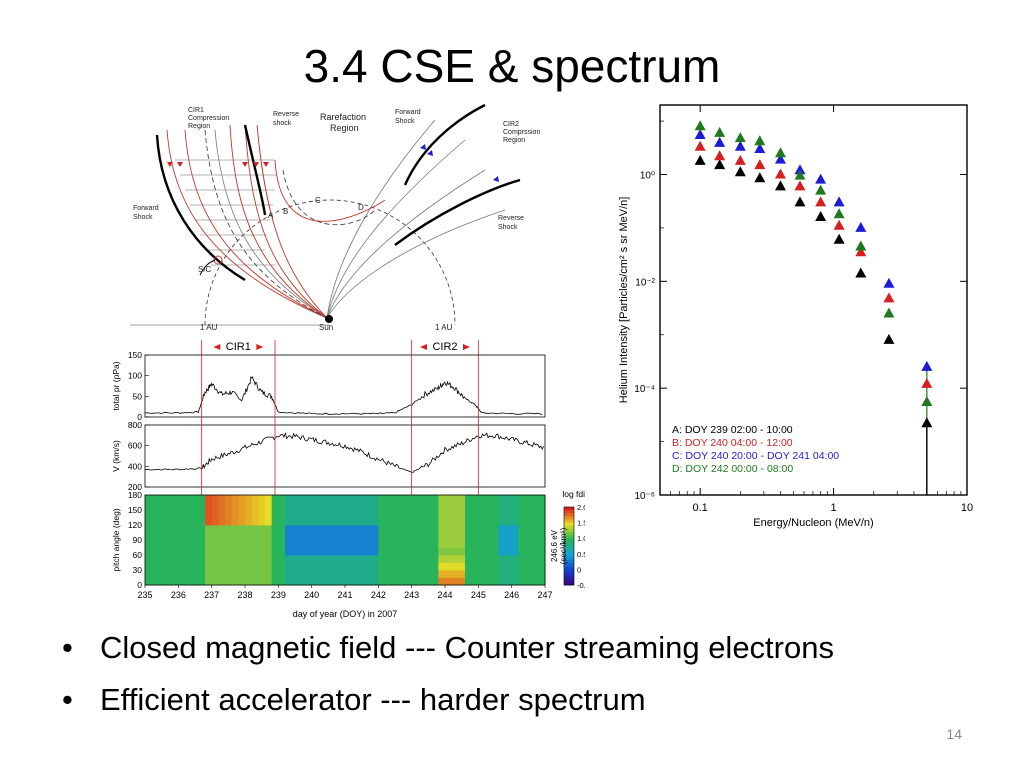 This screenshot has width=1024, height=768. What do you see at coordinates (238, 347) in the screenshot?
I see `cir-region-label: CIR1` at bounding box center [238, 347].